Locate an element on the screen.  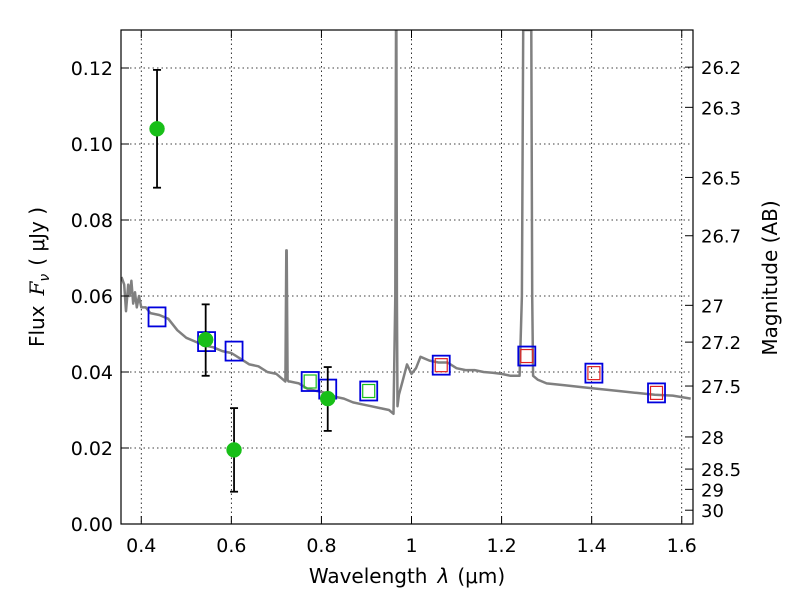
y-tick-label: 0.06 is located at coordinates (92, 297).